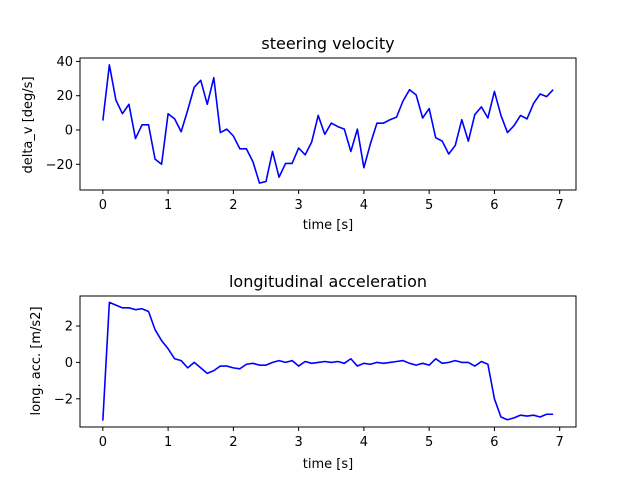  What do you see at coordinates (328, 281) in the screenshot?
I see `subplot-title: longitudinal acceleration` at bounding box center [328, 281].